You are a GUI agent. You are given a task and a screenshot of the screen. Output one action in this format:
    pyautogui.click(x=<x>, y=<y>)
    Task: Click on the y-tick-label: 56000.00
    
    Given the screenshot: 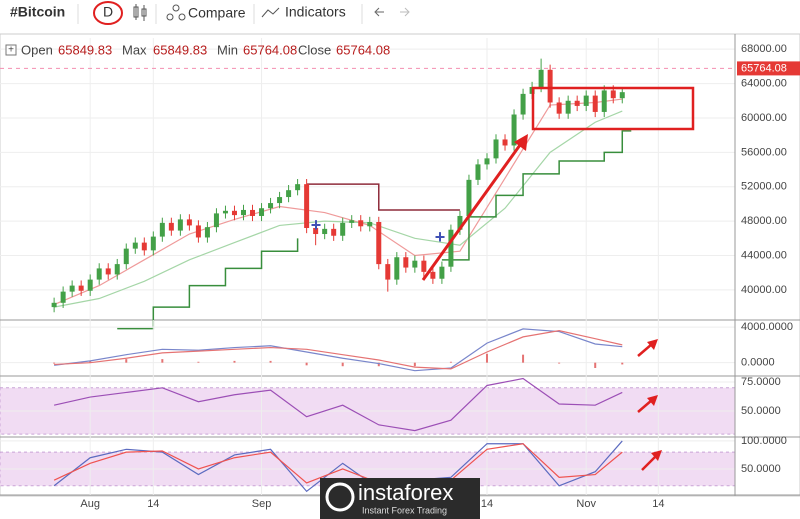 What is the action you would take?
    pyautogui.click(x=764, y=152)
    